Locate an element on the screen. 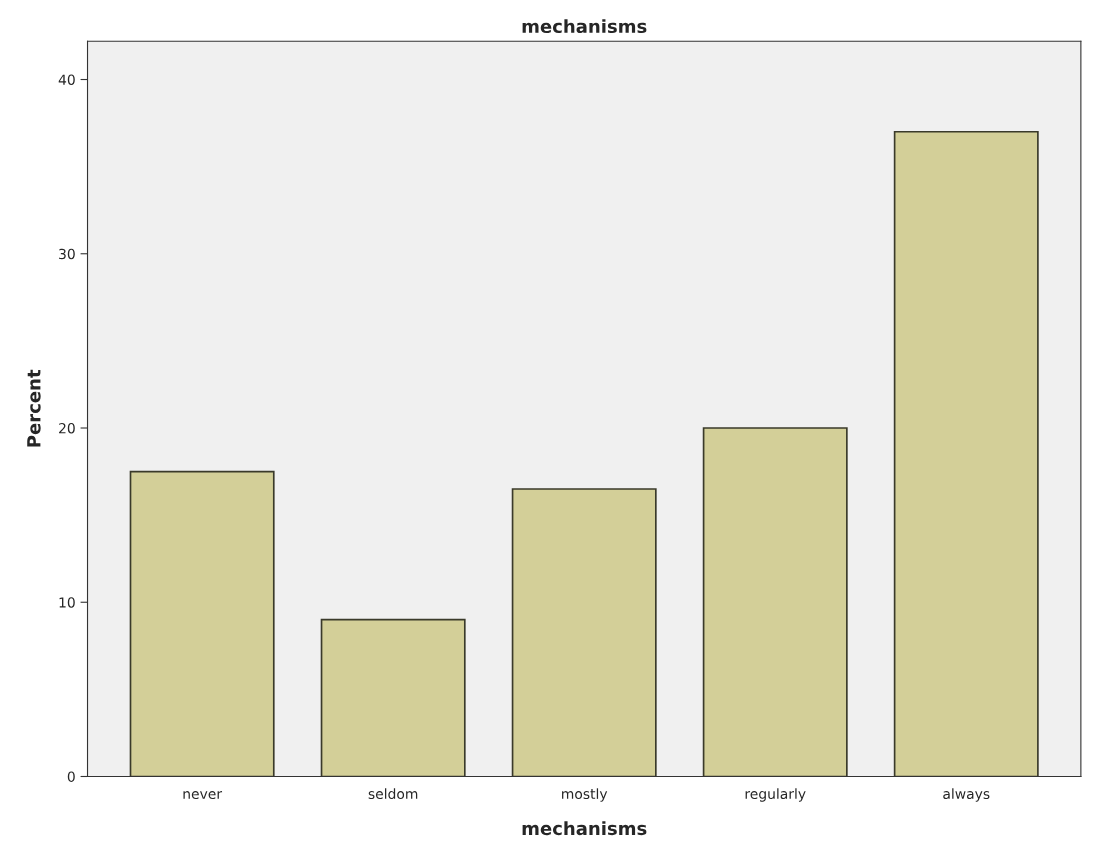 The width and height of the screenshot is (1094, 858). y-tick-label: 30 is located at coordinates (67, 254).